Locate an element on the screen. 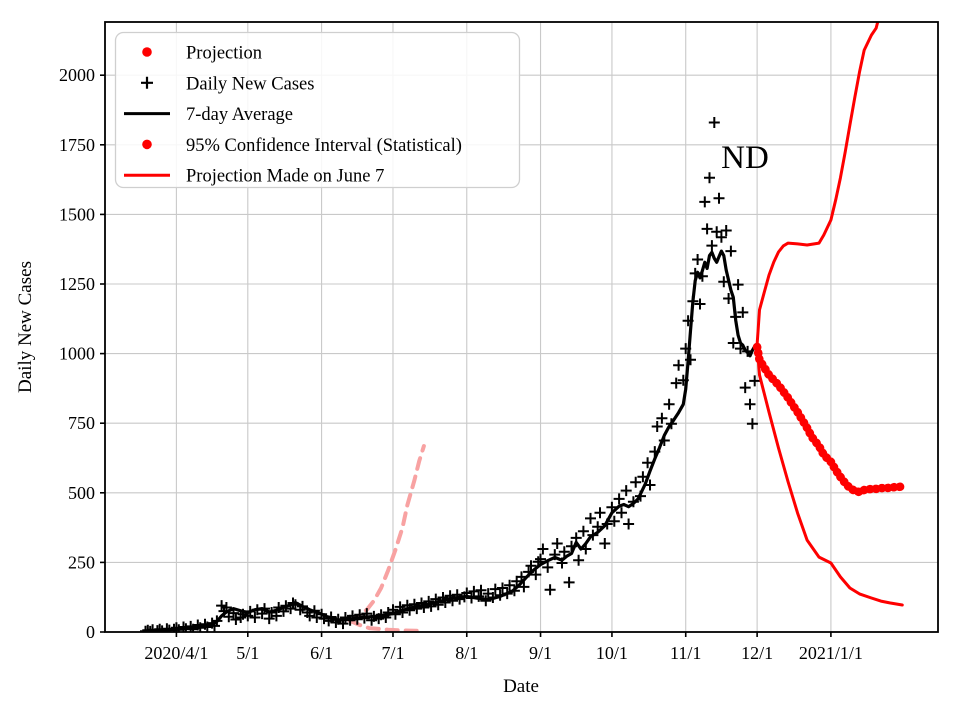  june7-projection-lower-series is located at coordinates (387, 625).